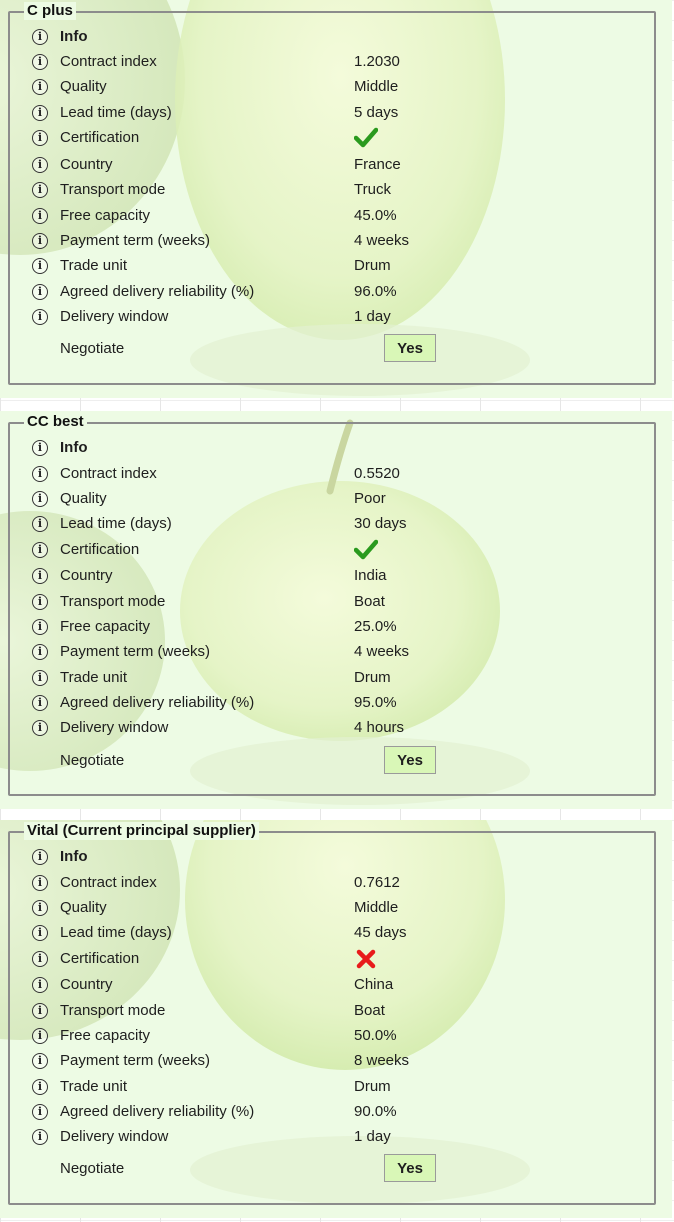  I want to click on delivery-window-label: Delivery window, so click(114, 1136).